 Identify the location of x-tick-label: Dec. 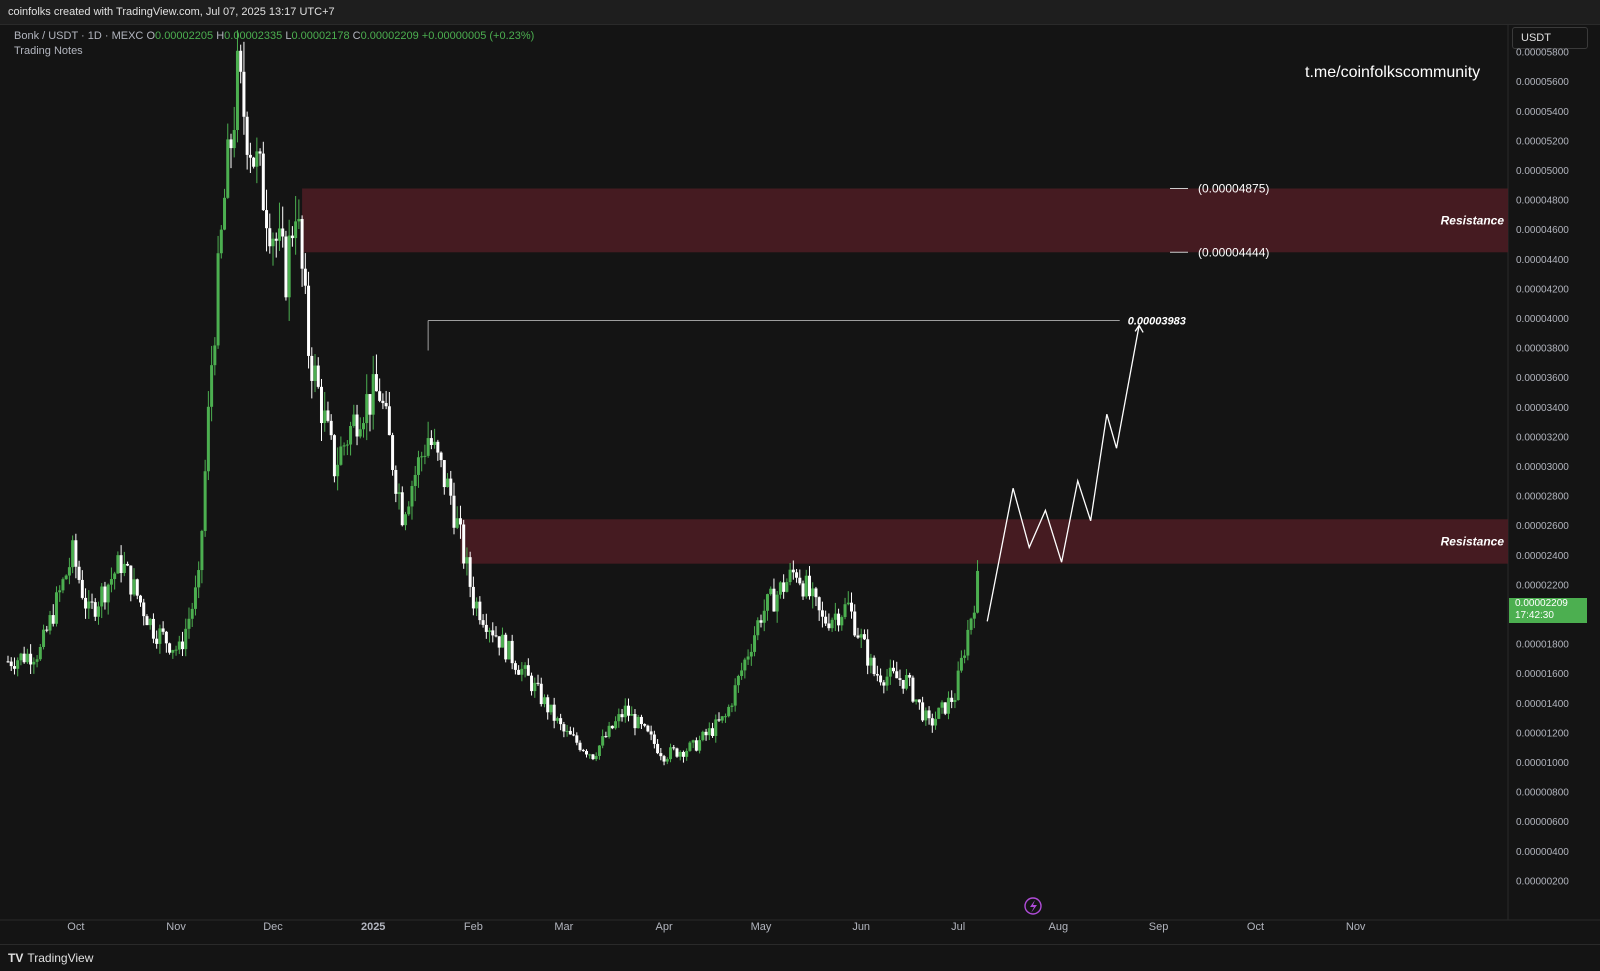
(273, 927).